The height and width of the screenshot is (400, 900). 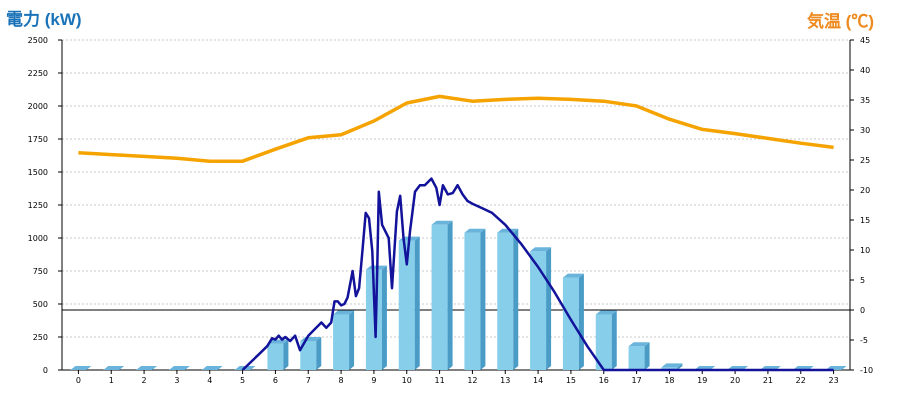 I want to click on x-tick-label: 5, so click(x=242, y=380).